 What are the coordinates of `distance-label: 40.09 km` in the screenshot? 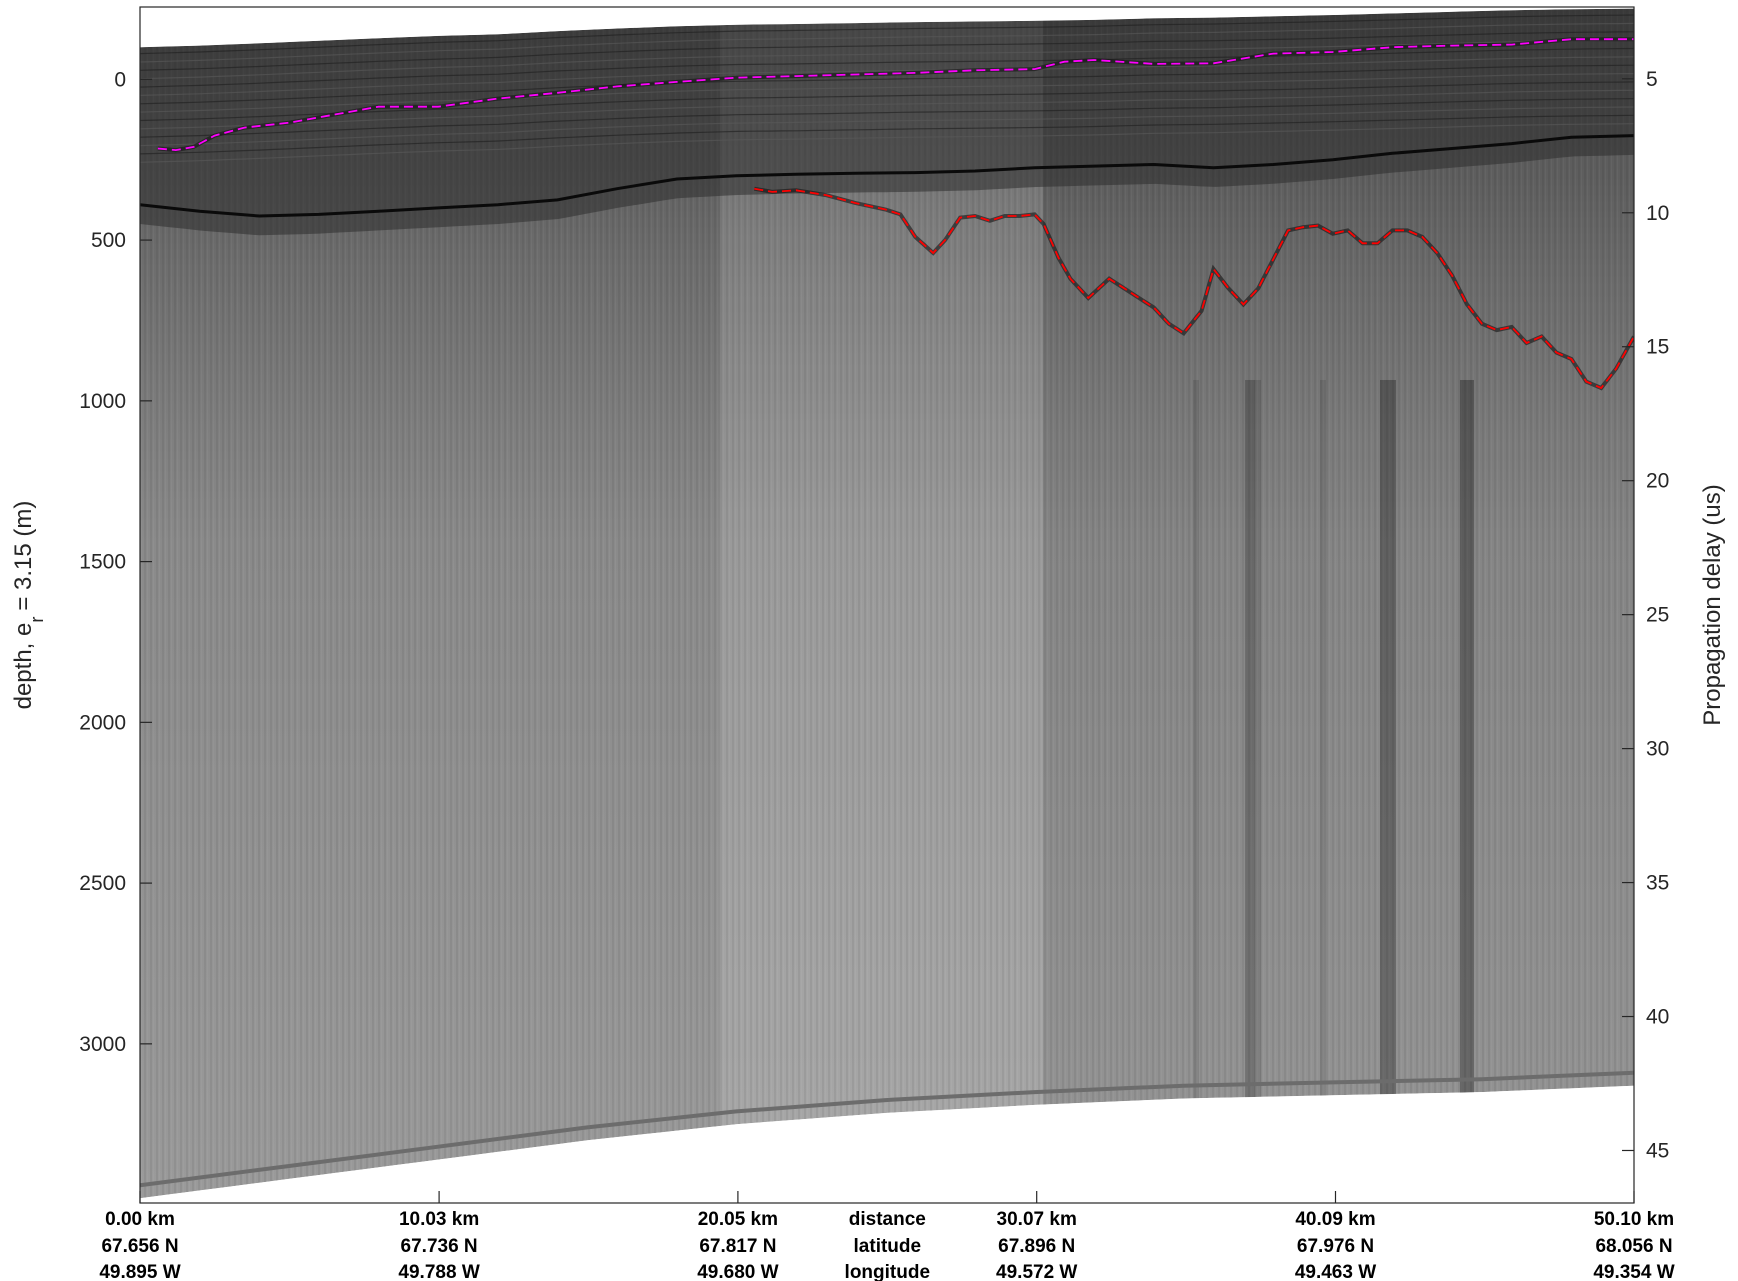 It's located at (1335, 1219).